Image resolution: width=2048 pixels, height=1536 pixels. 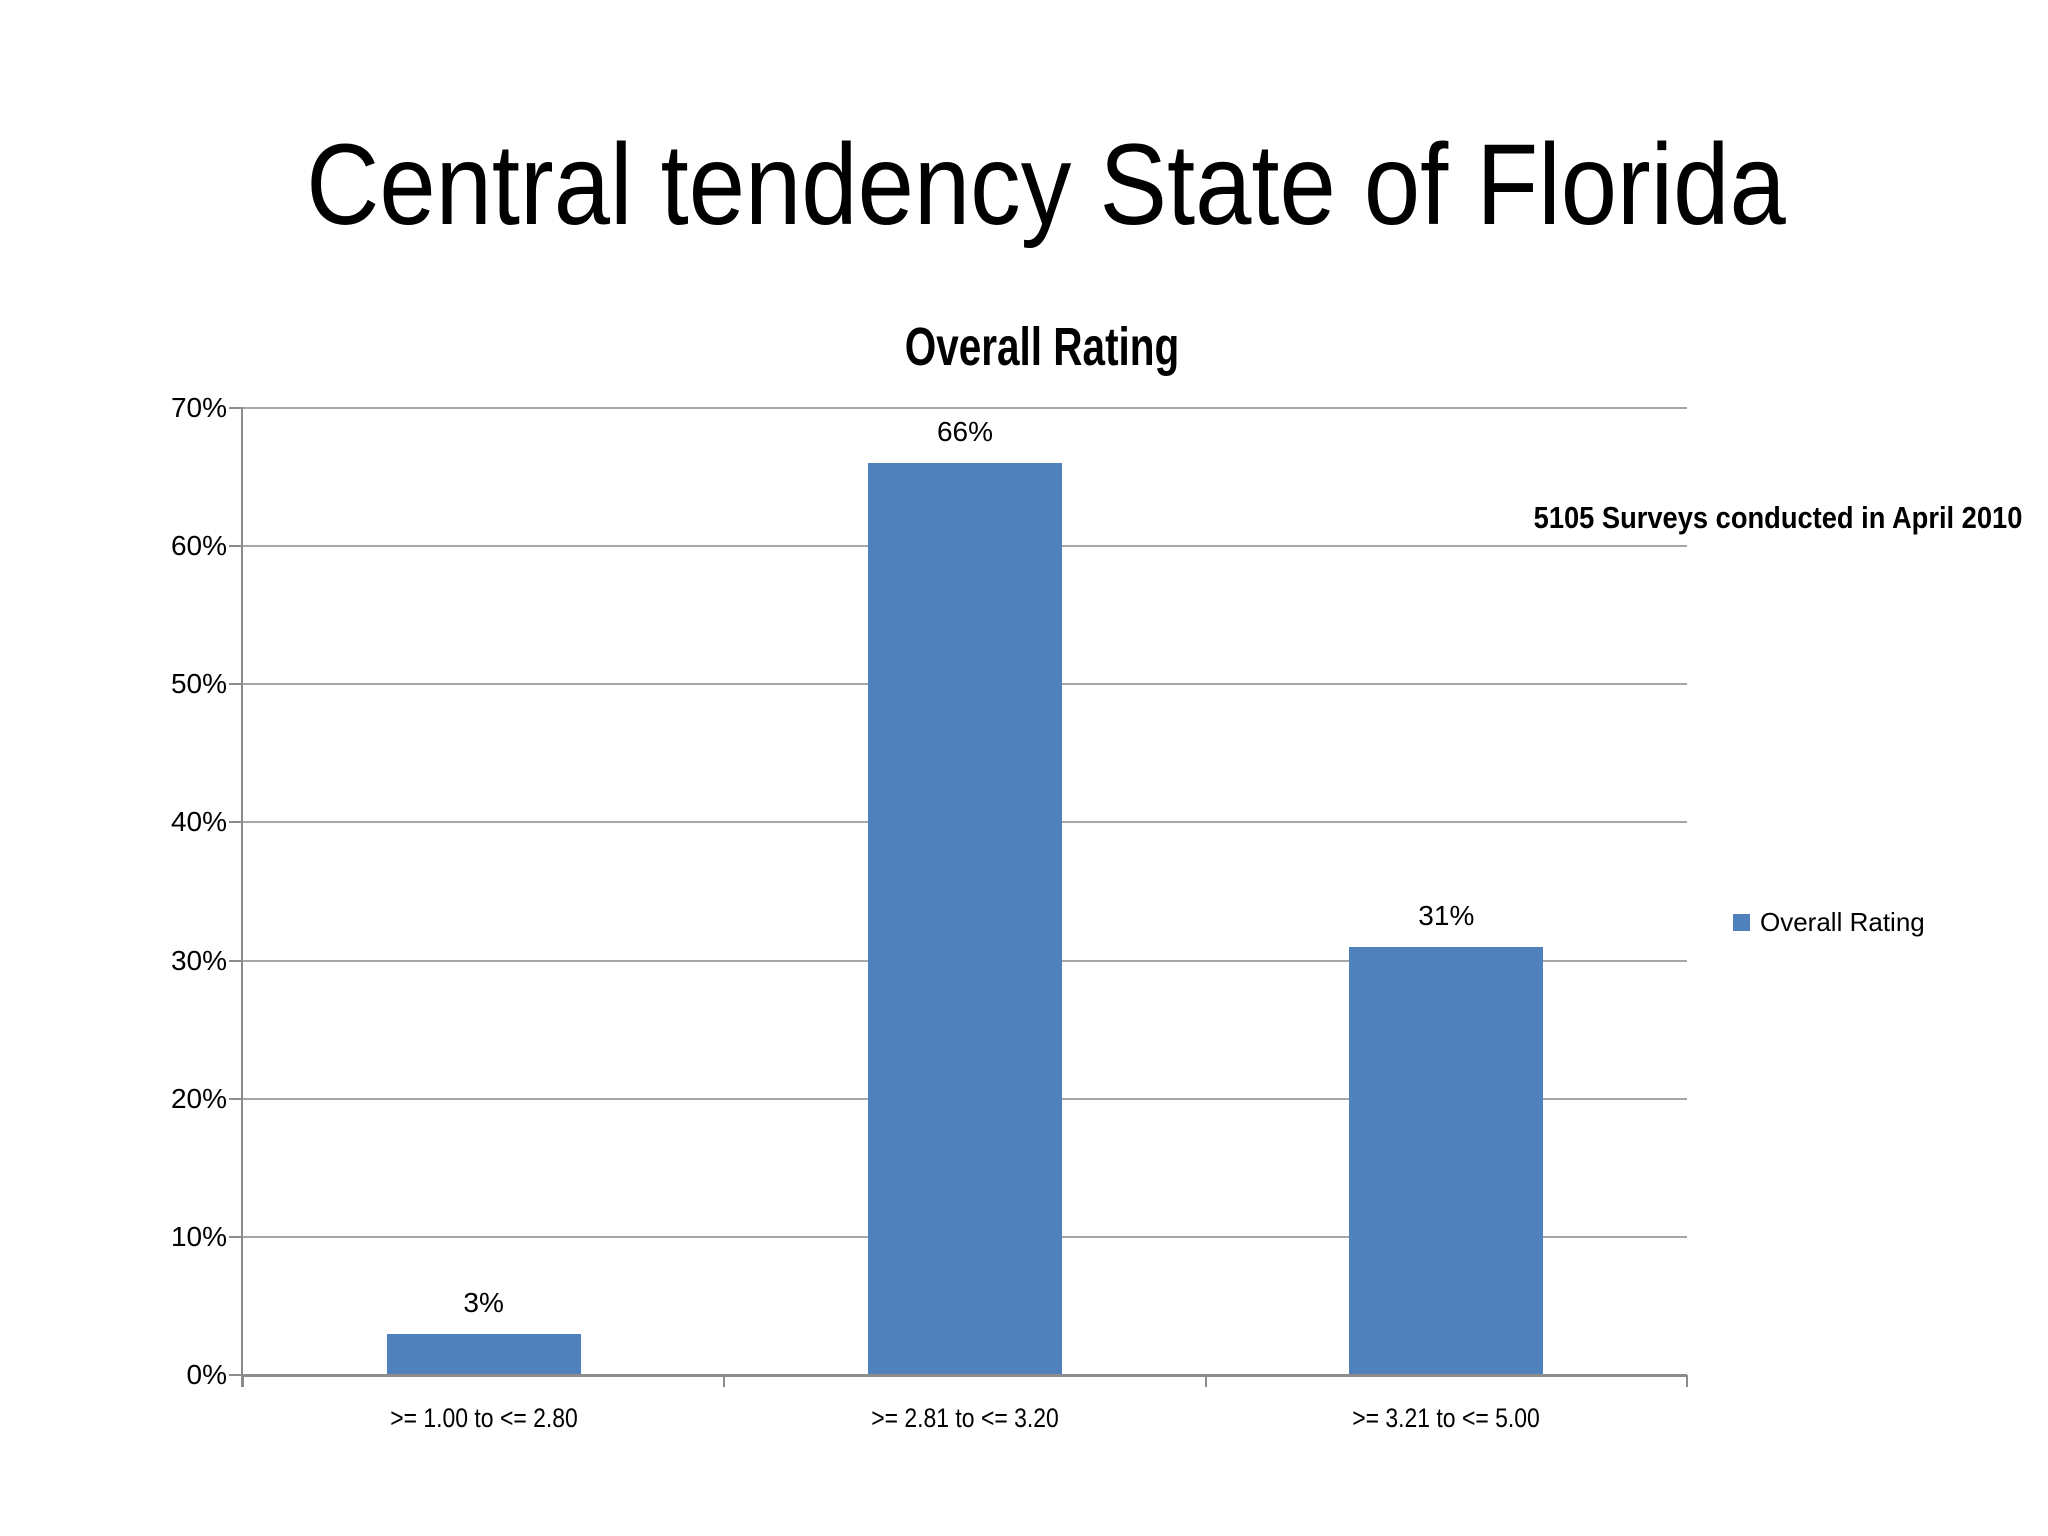 What do you see at coordinates (1777, 517) in the screenshot?
I see `survey-annotation: 5105 Surveys conducted in April 2010` at bounding box center [1777, 517].